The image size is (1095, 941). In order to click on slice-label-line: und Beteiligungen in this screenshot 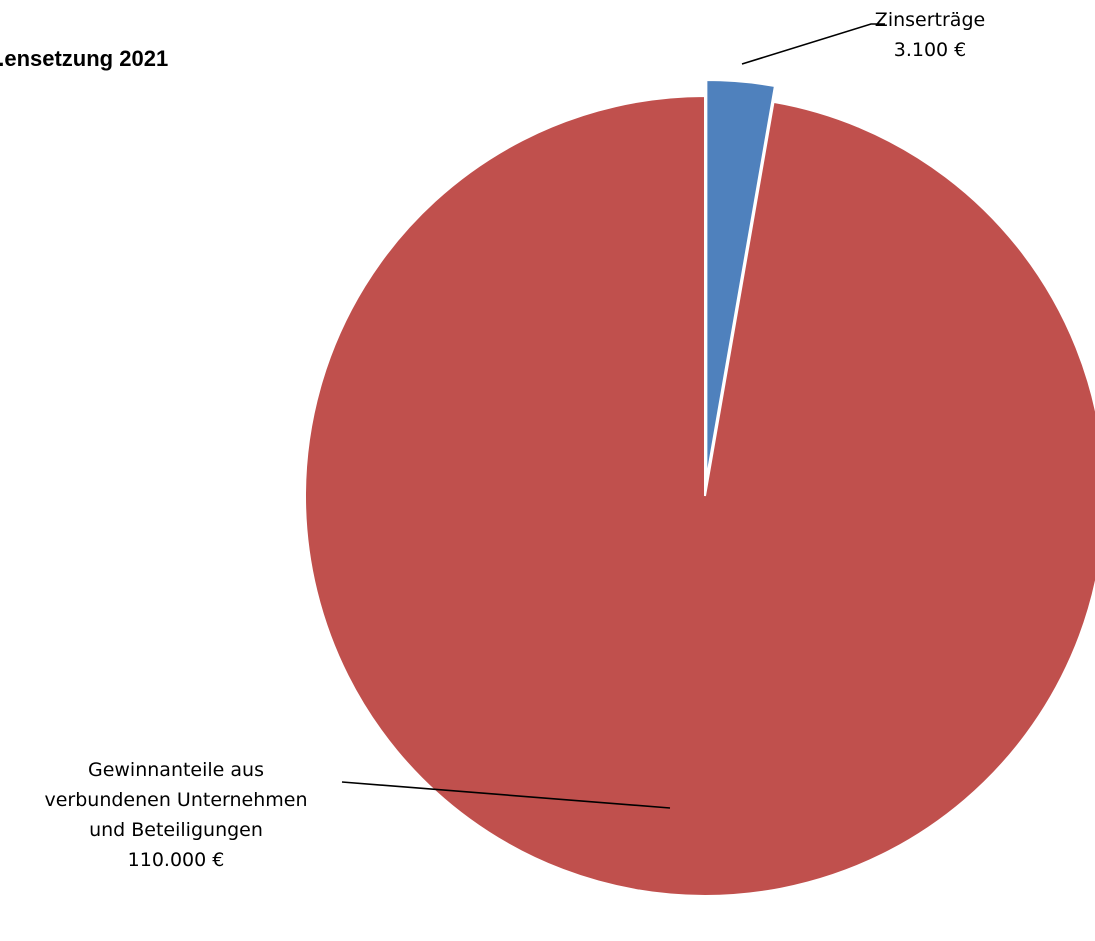, I will do `click(176, 830)`.